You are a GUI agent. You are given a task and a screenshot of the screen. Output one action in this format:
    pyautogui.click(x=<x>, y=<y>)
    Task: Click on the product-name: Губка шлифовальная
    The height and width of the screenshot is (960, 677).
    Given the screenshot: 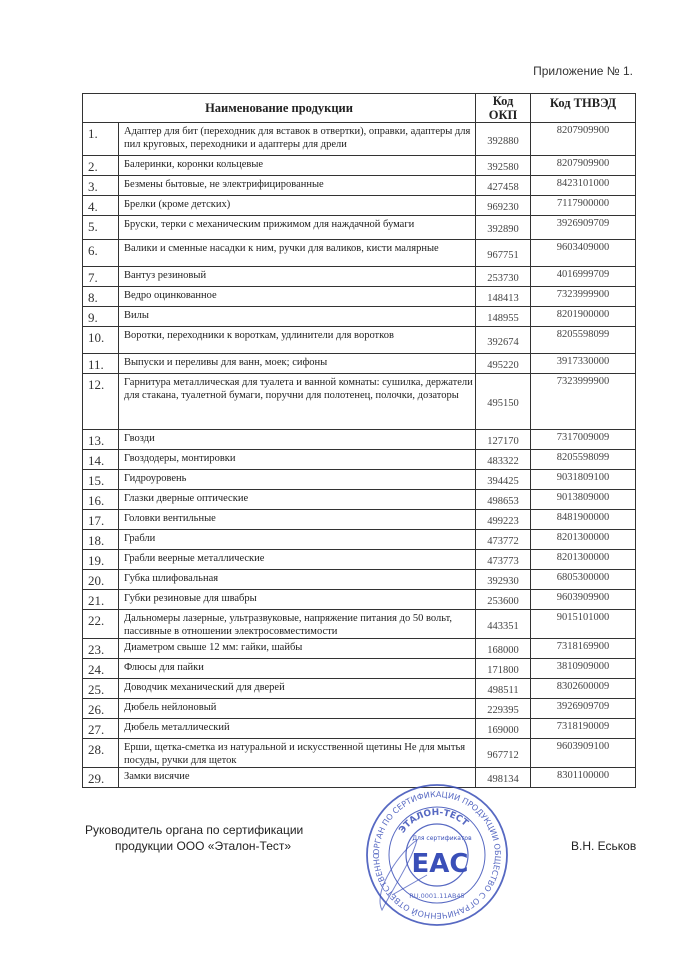 What is the action you would take?
    pyautogui.click(x=297, y=579)
    